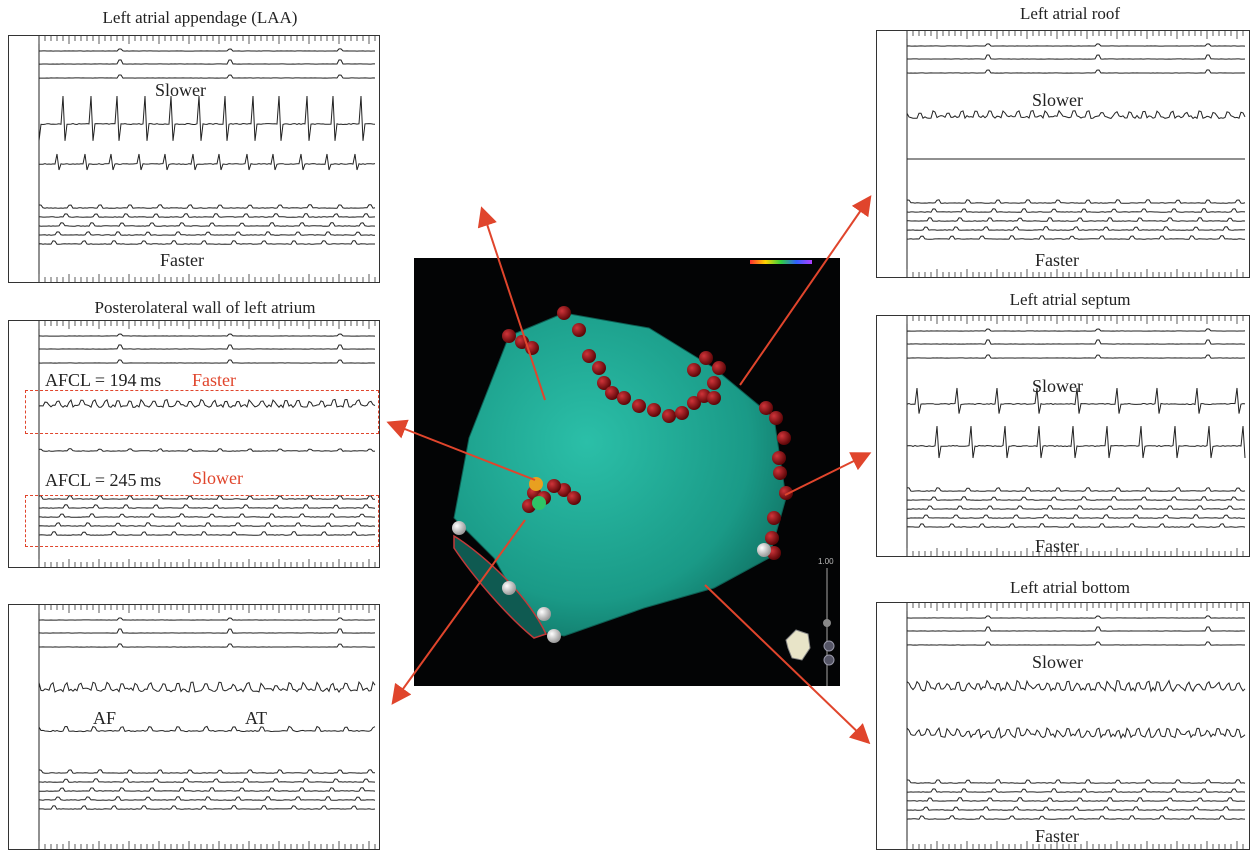 The image size is (1256, 857). What do you see at coordinates (1076, 726) in the screenshot?
I see `bottom-tracings` at bounding box center [1076, 726].